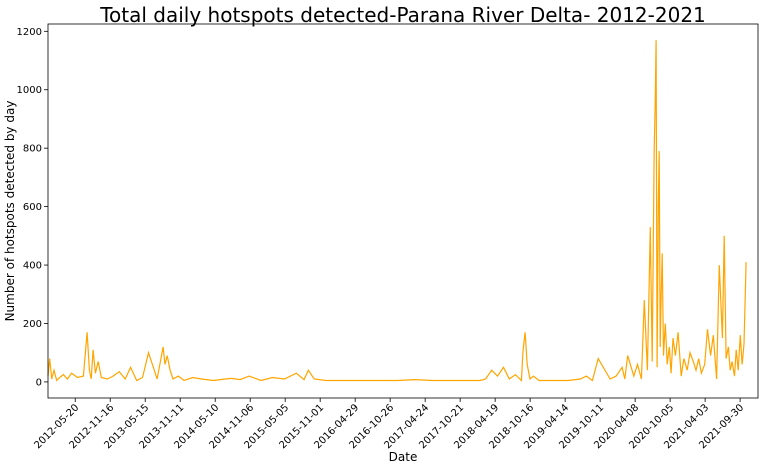 The width and height of the screenshot is (768, 468). I want to click on y-tick-label: 400, so click(32, 266).